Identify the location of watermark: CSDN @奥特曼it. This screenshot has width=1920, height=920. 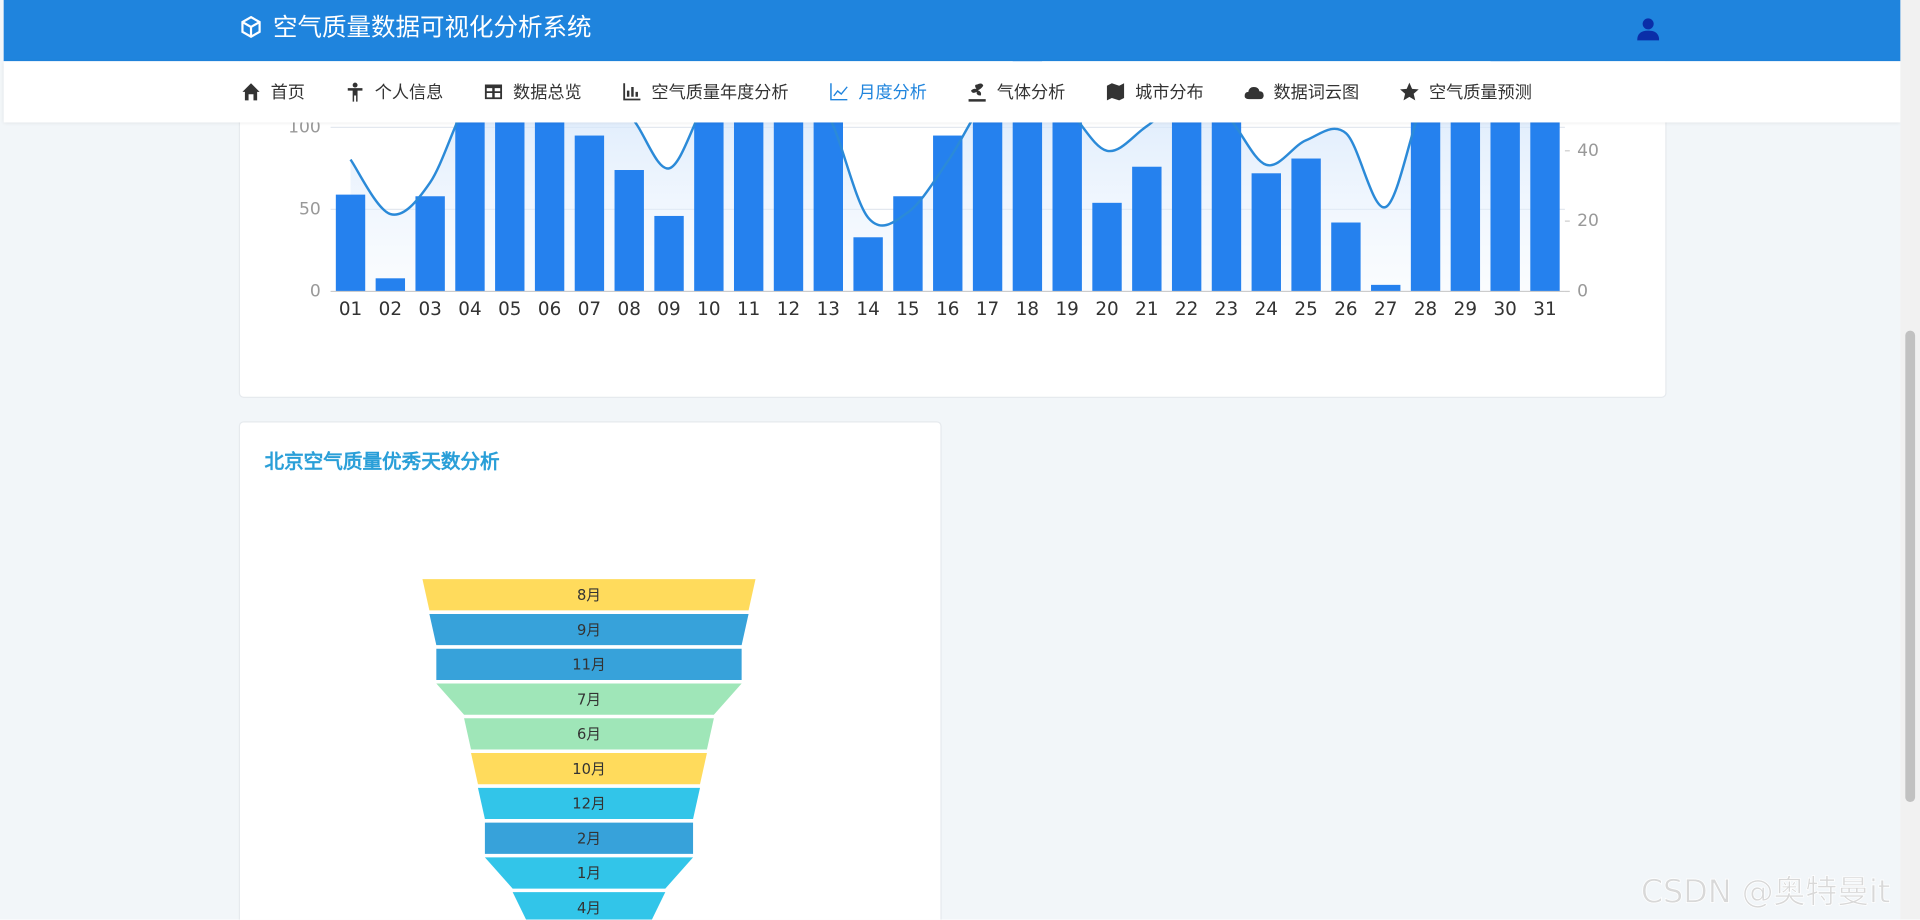
(1765, 893).